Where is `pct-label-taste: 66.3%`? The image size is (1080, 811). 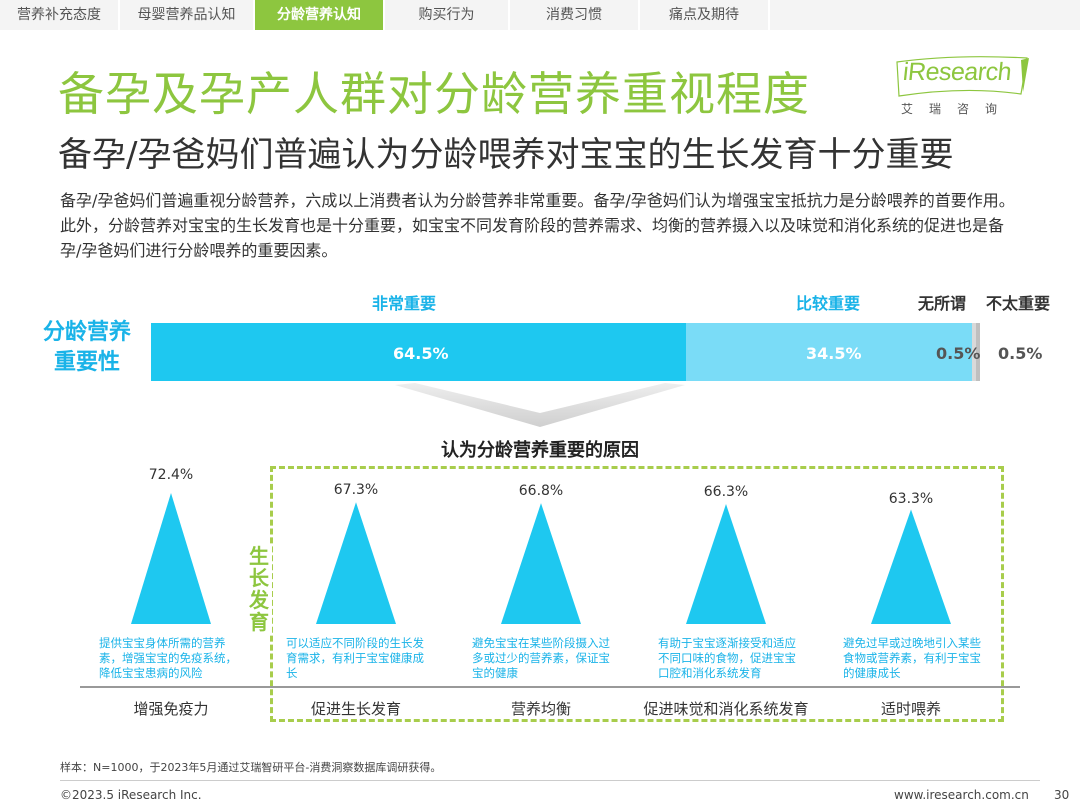 pct-label-taste: 66.3% is located at coordinates (726, 492).